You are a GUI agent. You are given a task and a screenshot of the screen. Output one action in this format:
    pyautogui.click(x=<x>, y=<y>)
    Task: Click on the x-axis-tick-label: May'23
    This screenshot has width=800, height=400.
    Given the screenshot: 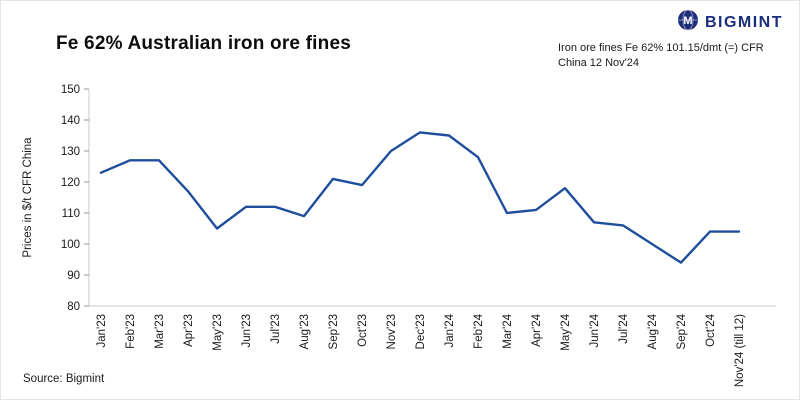 What is the action you would take?
    pyautogui.click(x=218, y=332)
    